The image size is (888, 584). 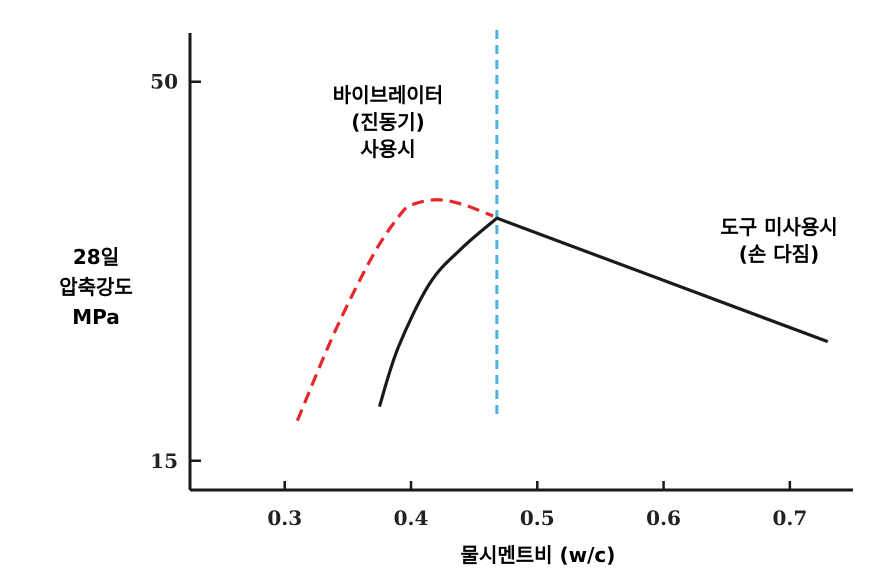 I want to click on annotation-1: 도구 미사용시 (손 다짐), so click(x=778, y=240).